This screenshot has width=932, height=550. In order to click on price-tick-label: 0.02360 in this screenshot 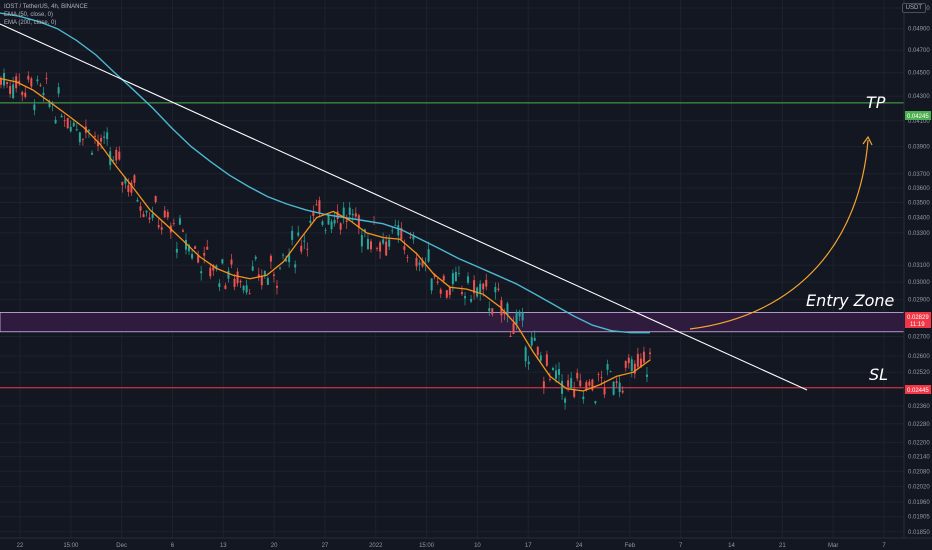, I will do `click(919, 407)`.